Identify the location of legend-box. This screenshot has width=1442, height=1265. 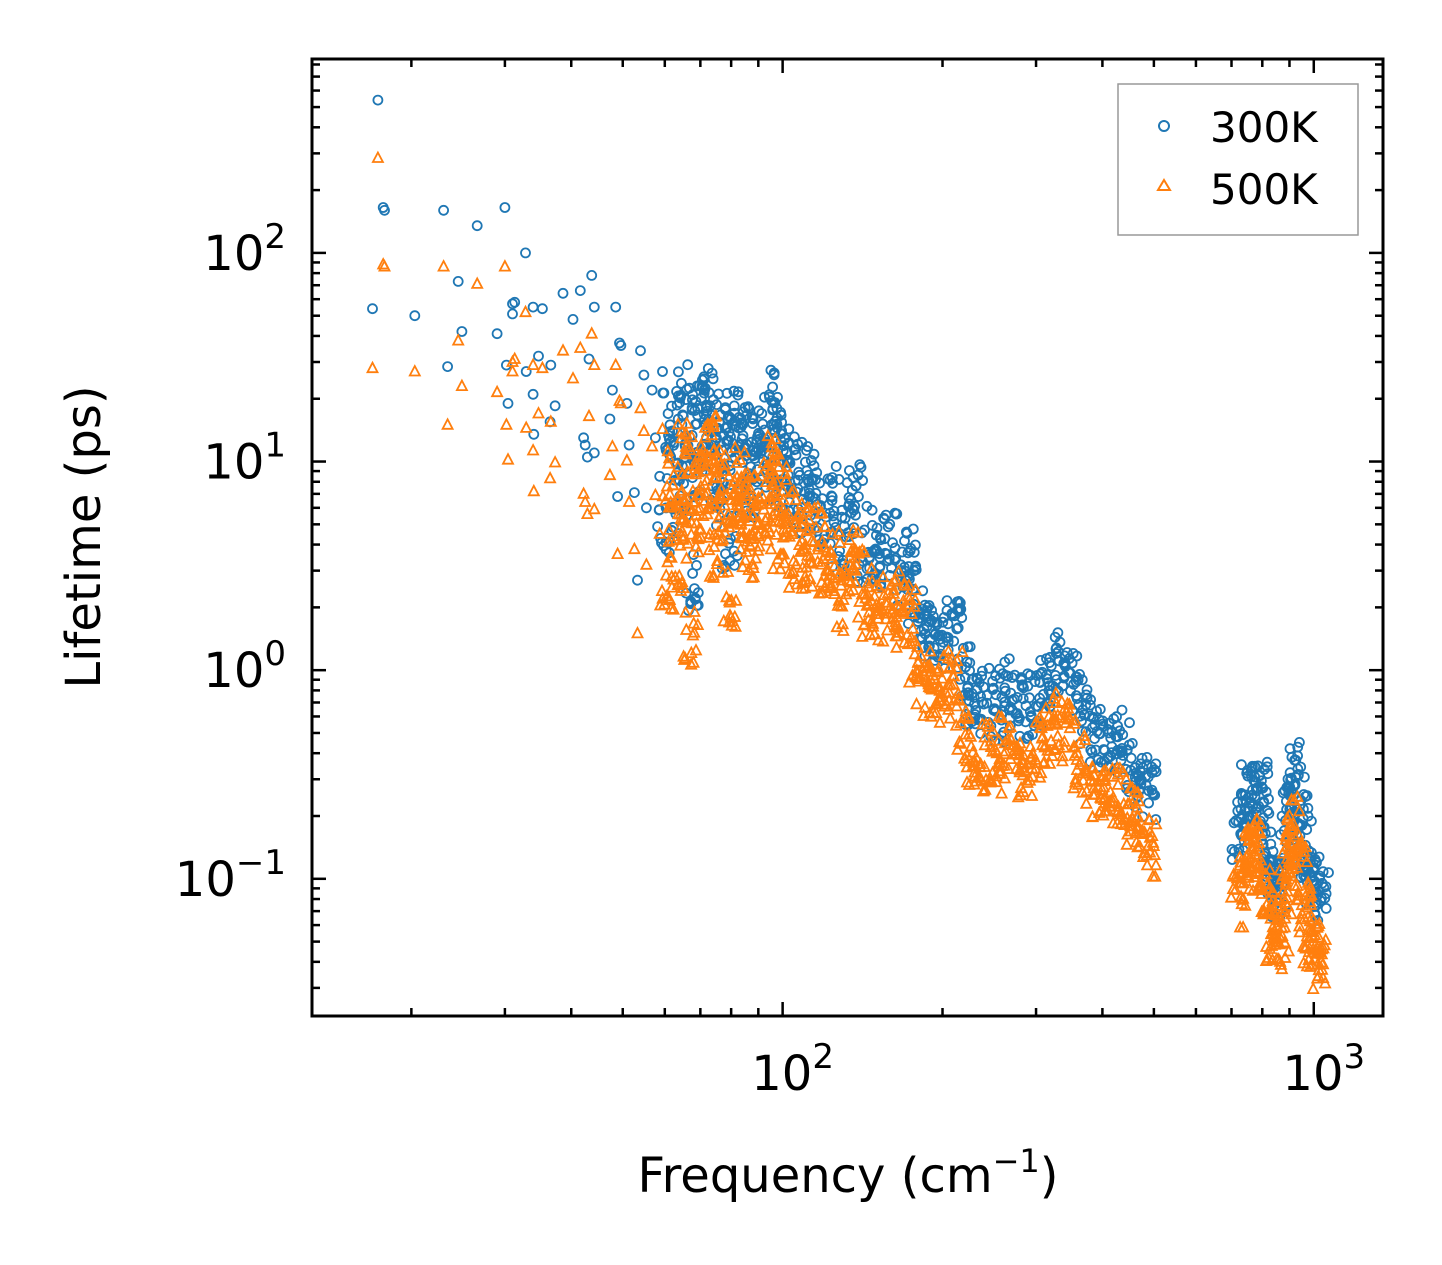
(1238, 159).